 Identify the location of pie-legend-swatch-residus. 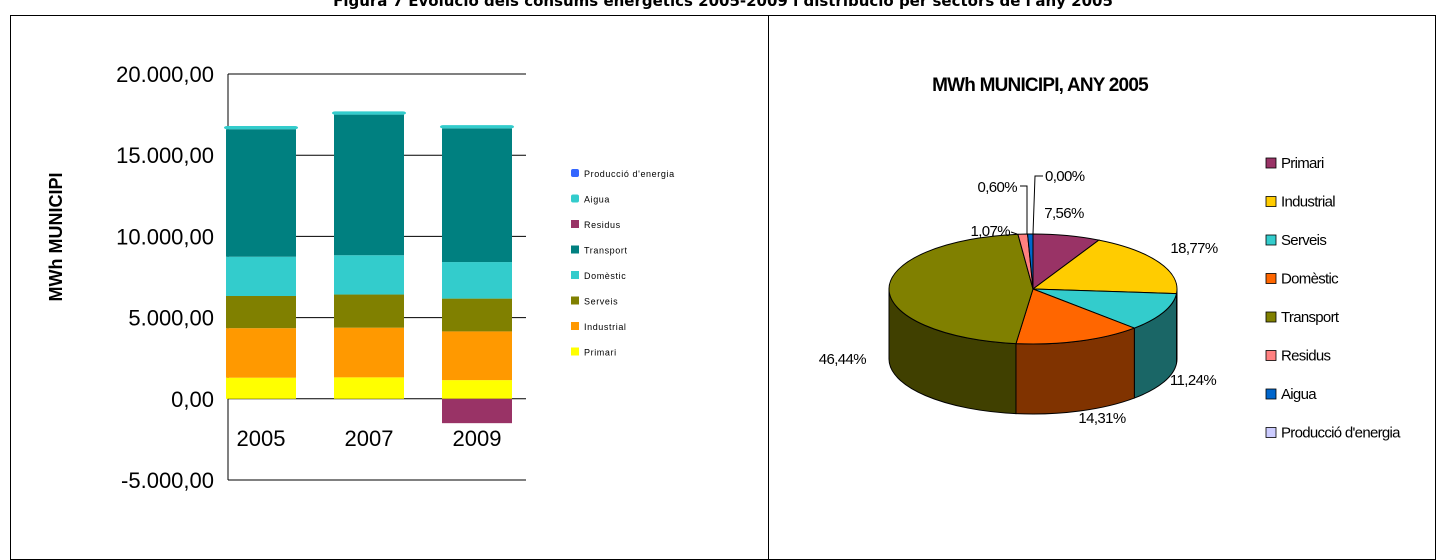
(1271, 355).